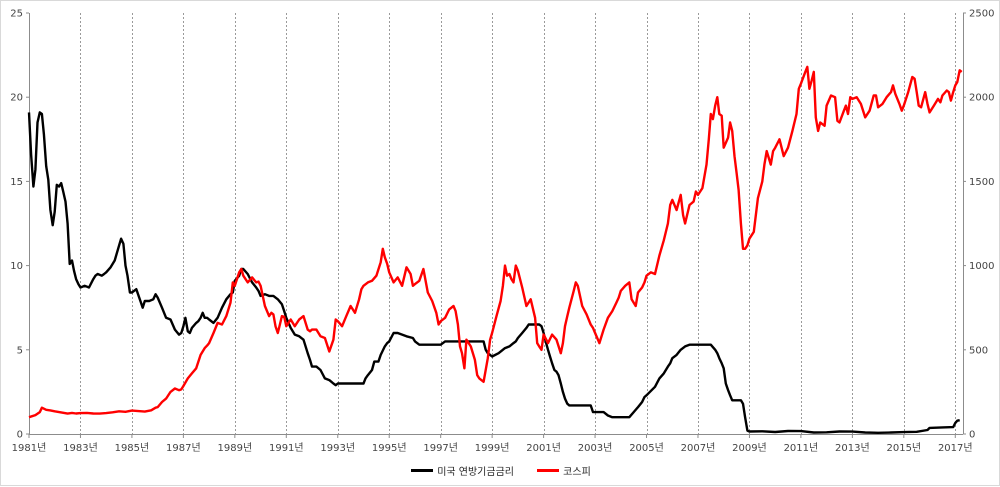  I want to click on y-right-tick-1500: 1500, so click(981, 182).